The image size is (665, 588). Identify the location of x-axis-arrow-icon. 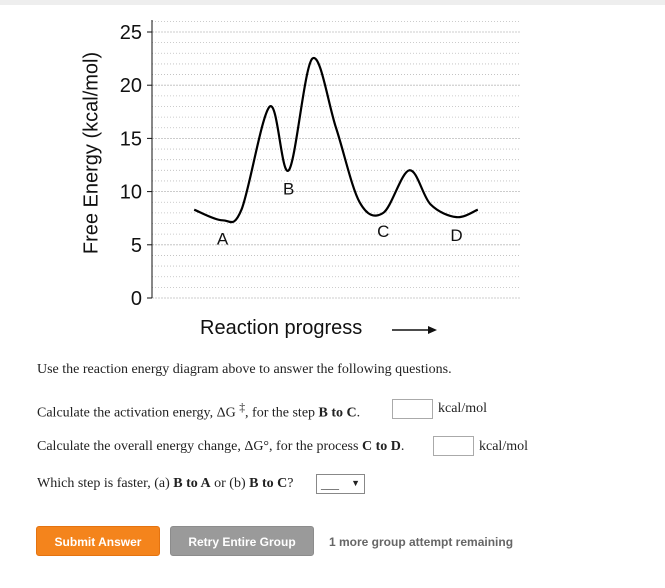
(414, 330).